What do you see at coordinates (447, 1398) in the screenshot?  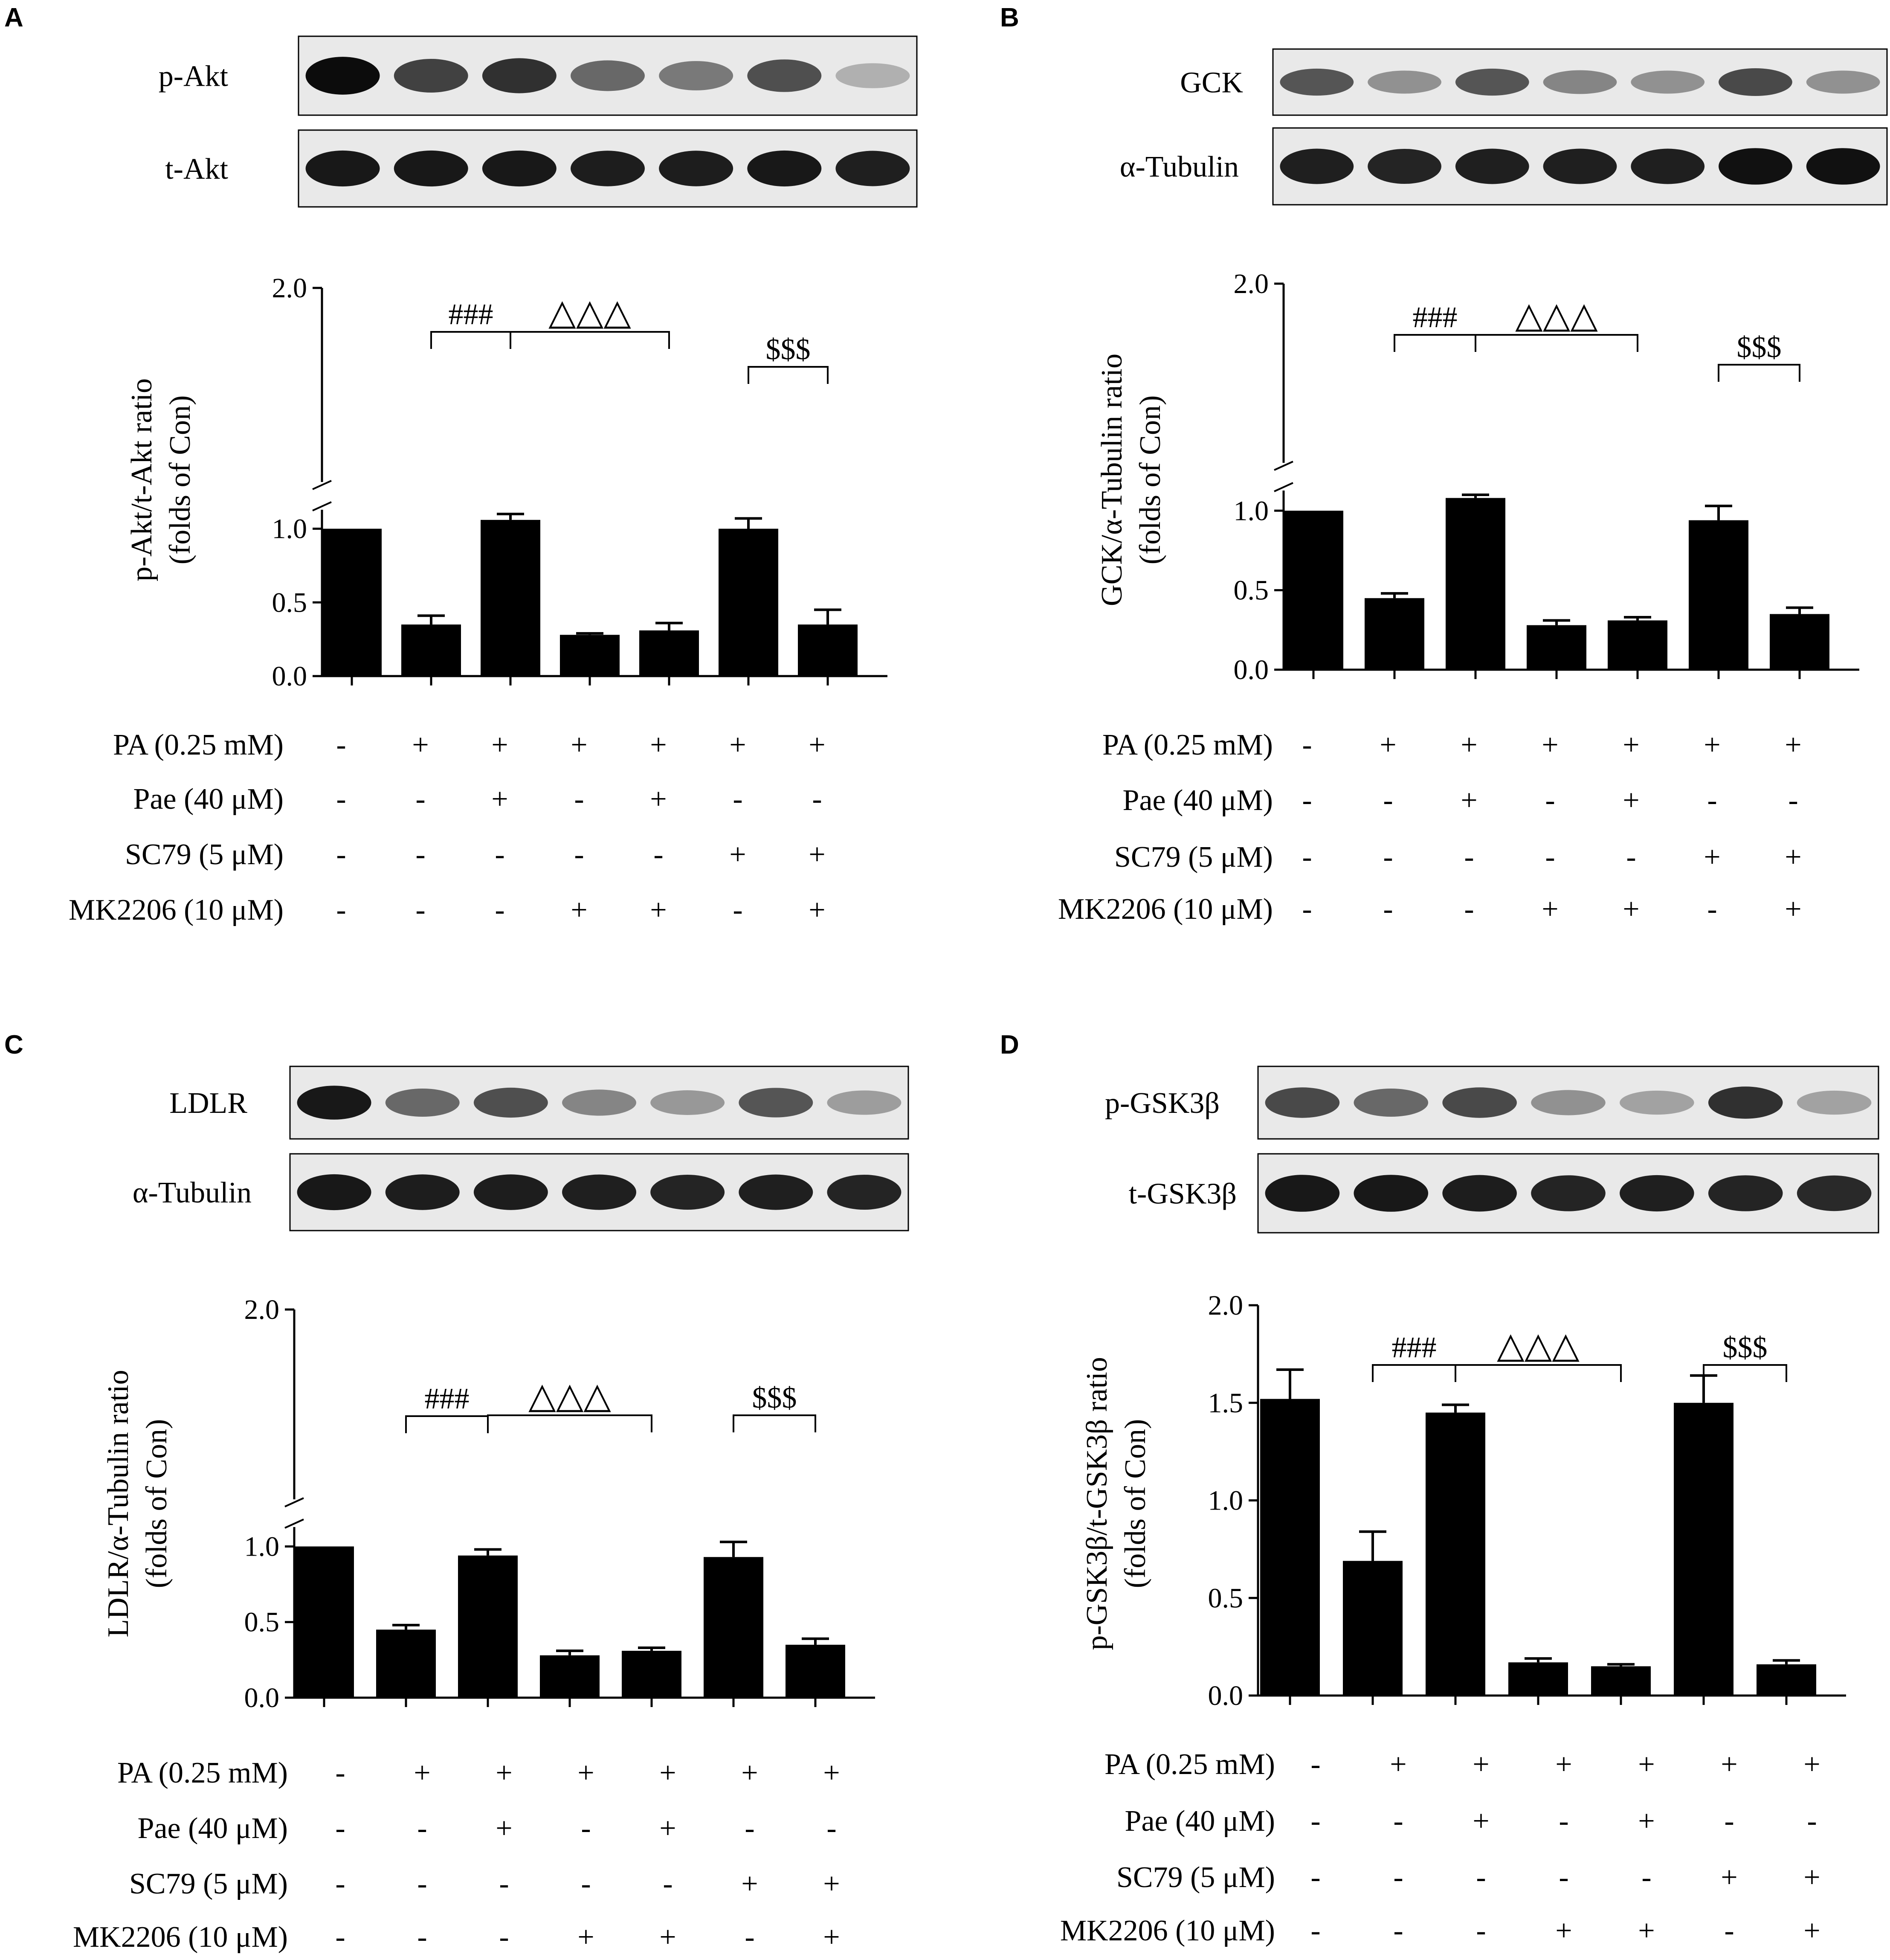 I see `significance-label: ###` at bounding box center [447, 1398].